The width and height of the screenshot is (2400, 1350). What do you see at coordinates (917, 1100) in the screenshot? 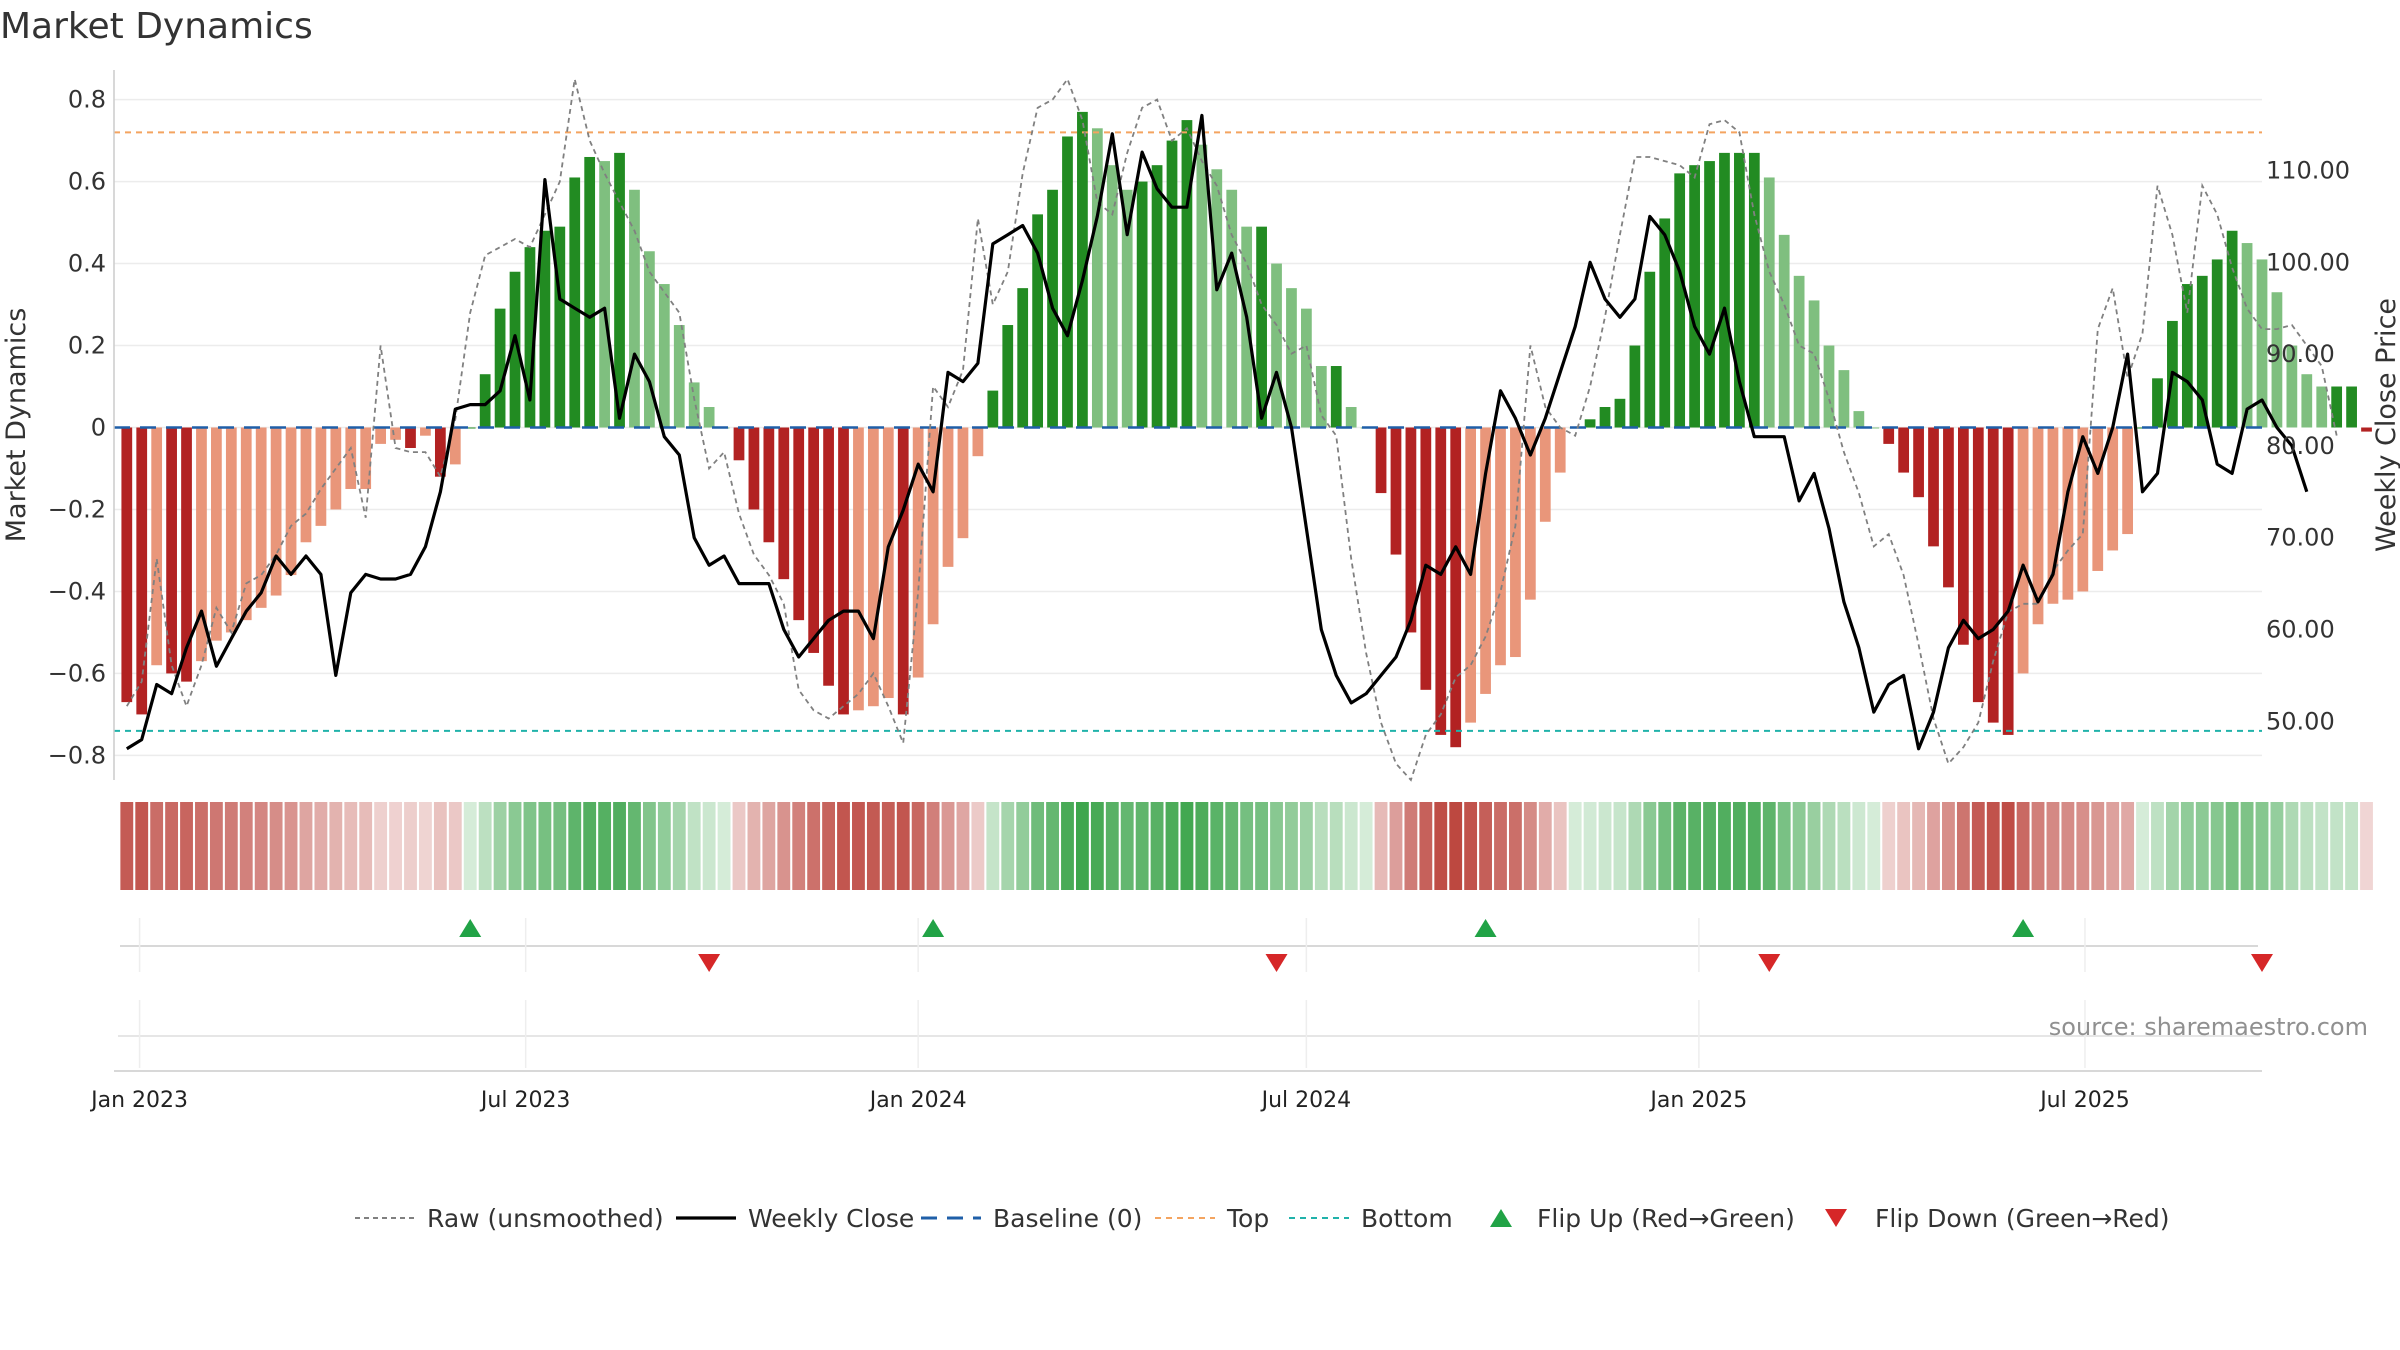
I see `x-tick-label: Jan 2024` at bounding box center [917, 1100].